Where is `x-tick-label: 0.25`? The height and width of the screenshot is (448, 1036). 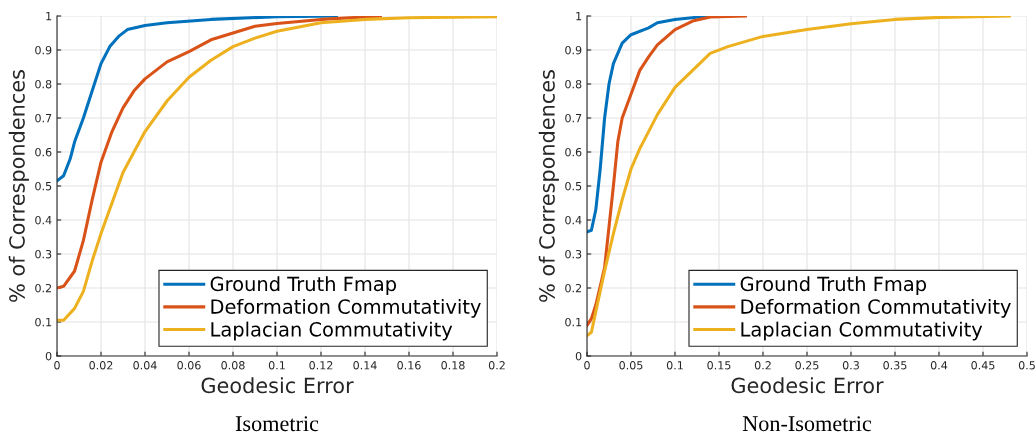 x-tick-label: 0.25 is located at coordinates (807, 365).